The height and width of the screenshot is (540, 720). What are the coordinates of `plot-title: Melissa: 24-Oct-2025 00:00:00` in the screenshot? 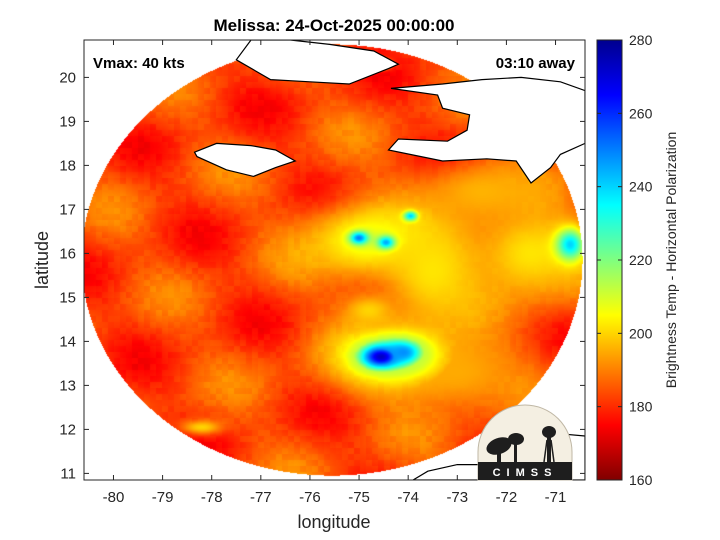 It's located at (334, 25).